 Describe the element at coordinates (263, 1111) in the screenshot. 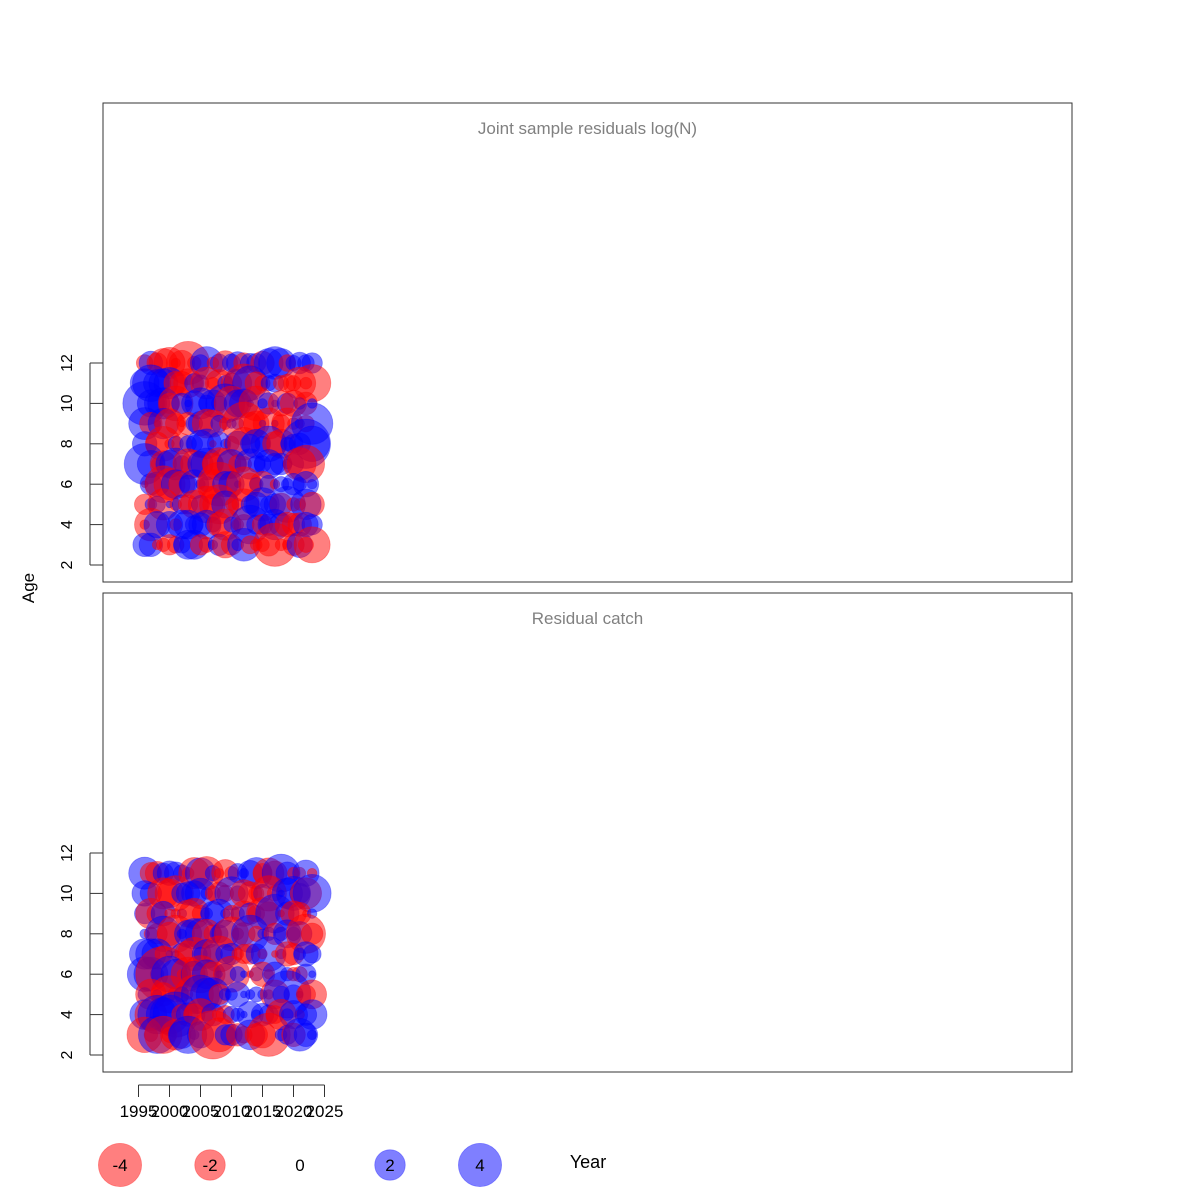

I see `x-tick-label: 2015` at that location.